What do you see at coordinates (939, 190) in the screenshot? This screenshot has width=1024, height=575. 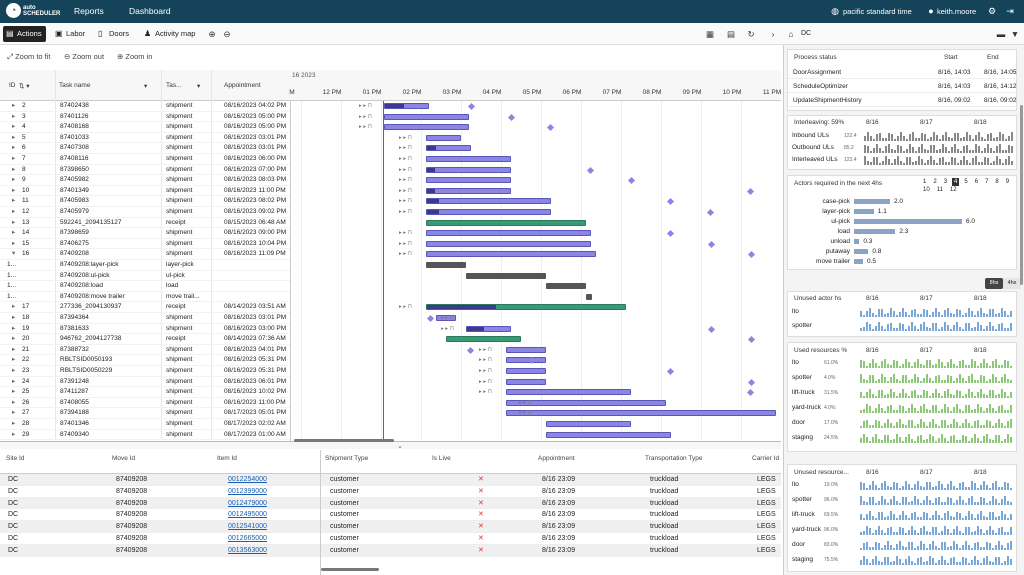 I see `page-11: 11` at bounding box center [939, 190].